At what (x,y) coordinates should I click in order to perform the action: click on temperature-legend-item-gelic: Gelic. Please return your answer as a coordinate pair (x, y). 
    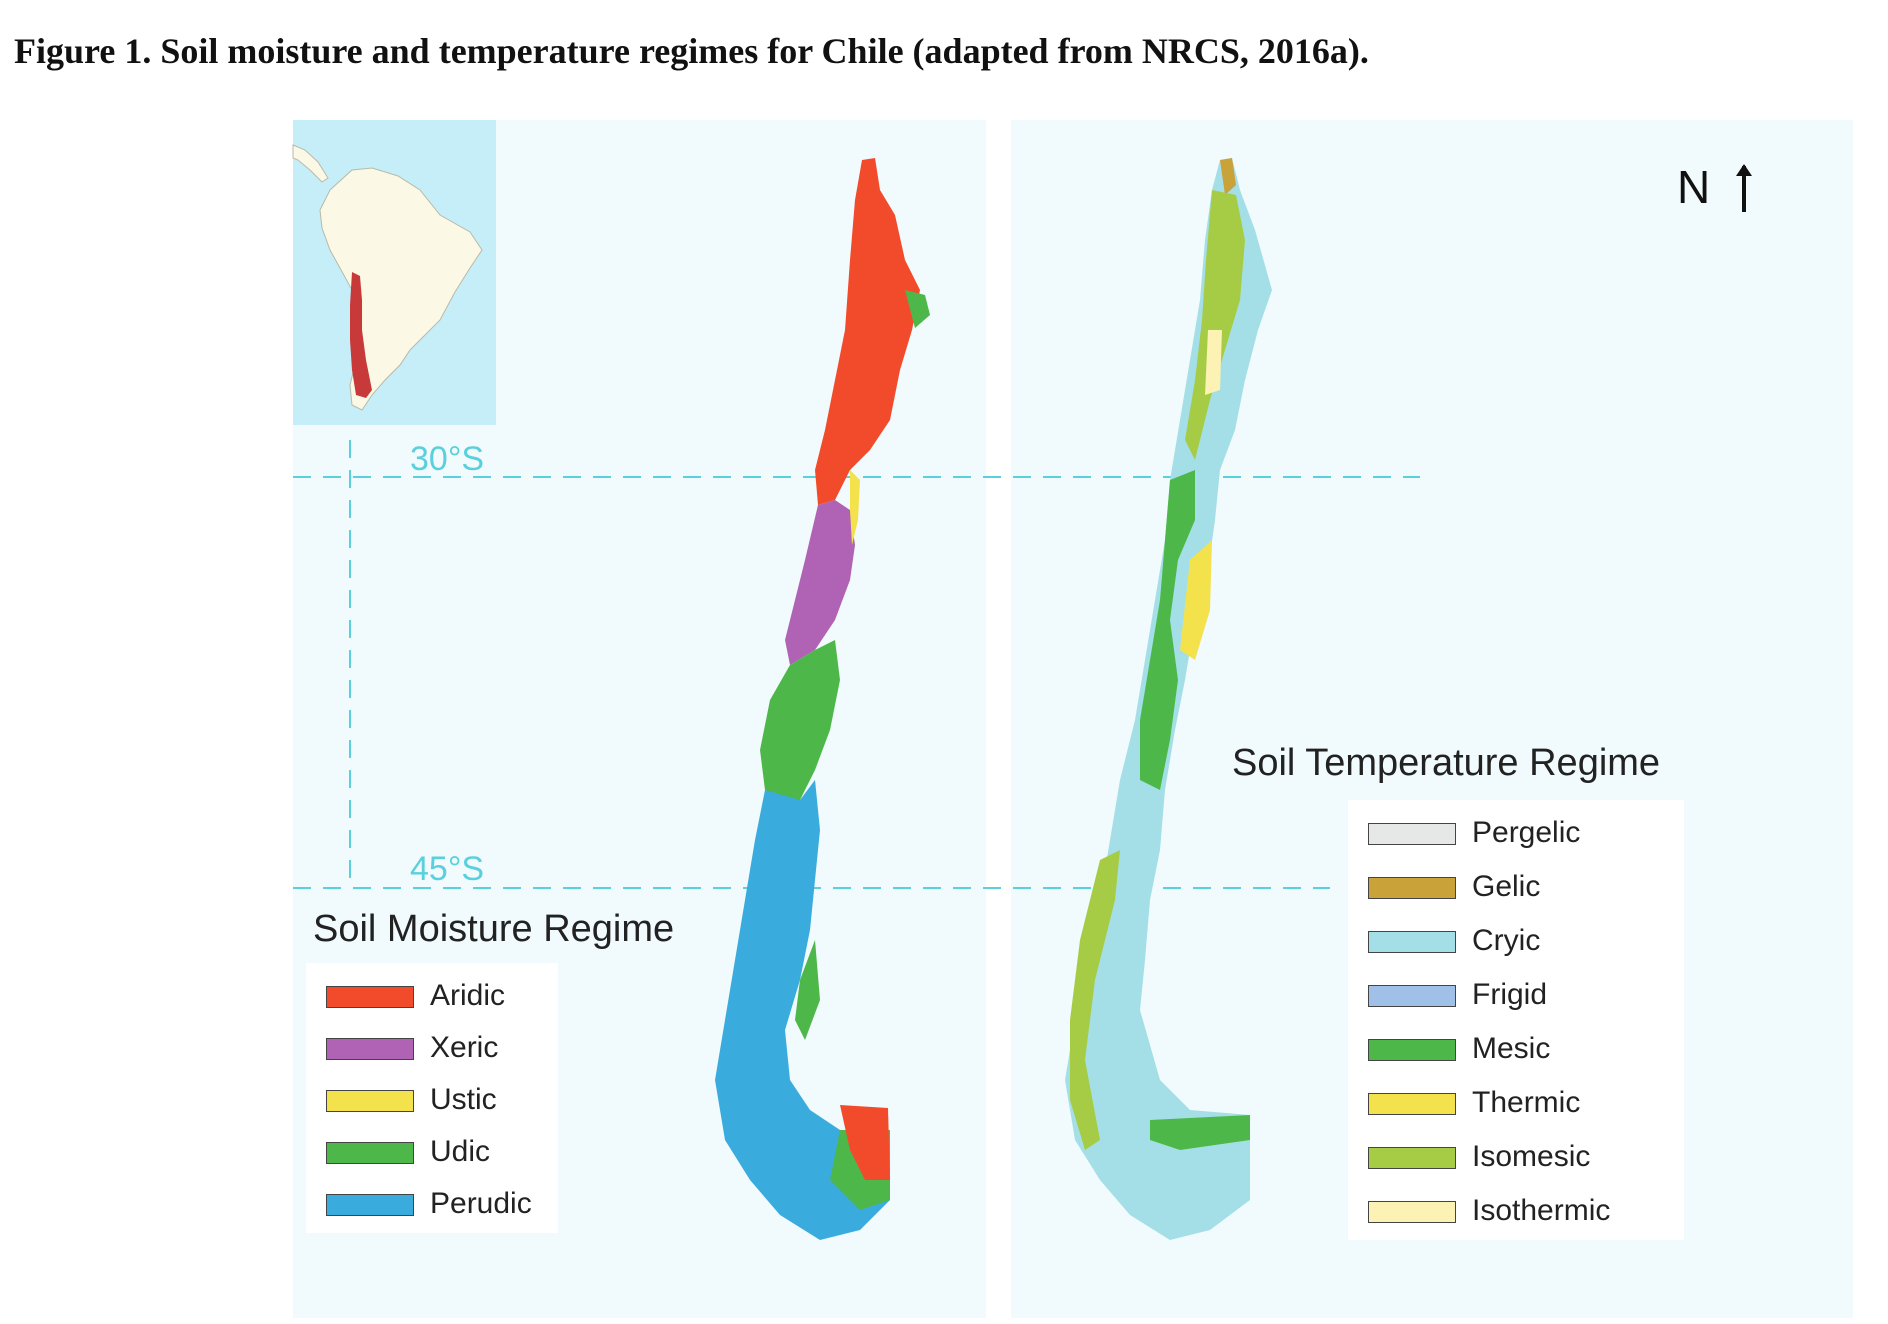
    Looking at the image, I should click on (1516, 888).